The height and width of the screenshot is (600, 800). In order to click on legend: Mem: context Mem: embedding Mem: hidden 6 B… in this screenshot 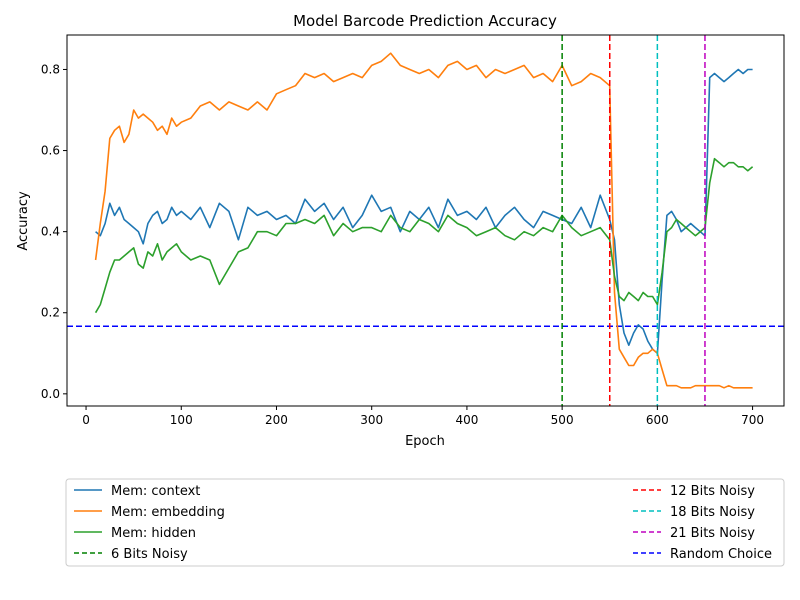, I will do `click(425, 522)`.